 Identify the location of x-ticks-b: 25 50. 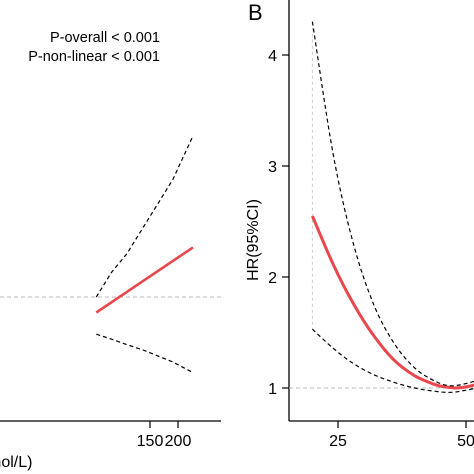
(401, 435).